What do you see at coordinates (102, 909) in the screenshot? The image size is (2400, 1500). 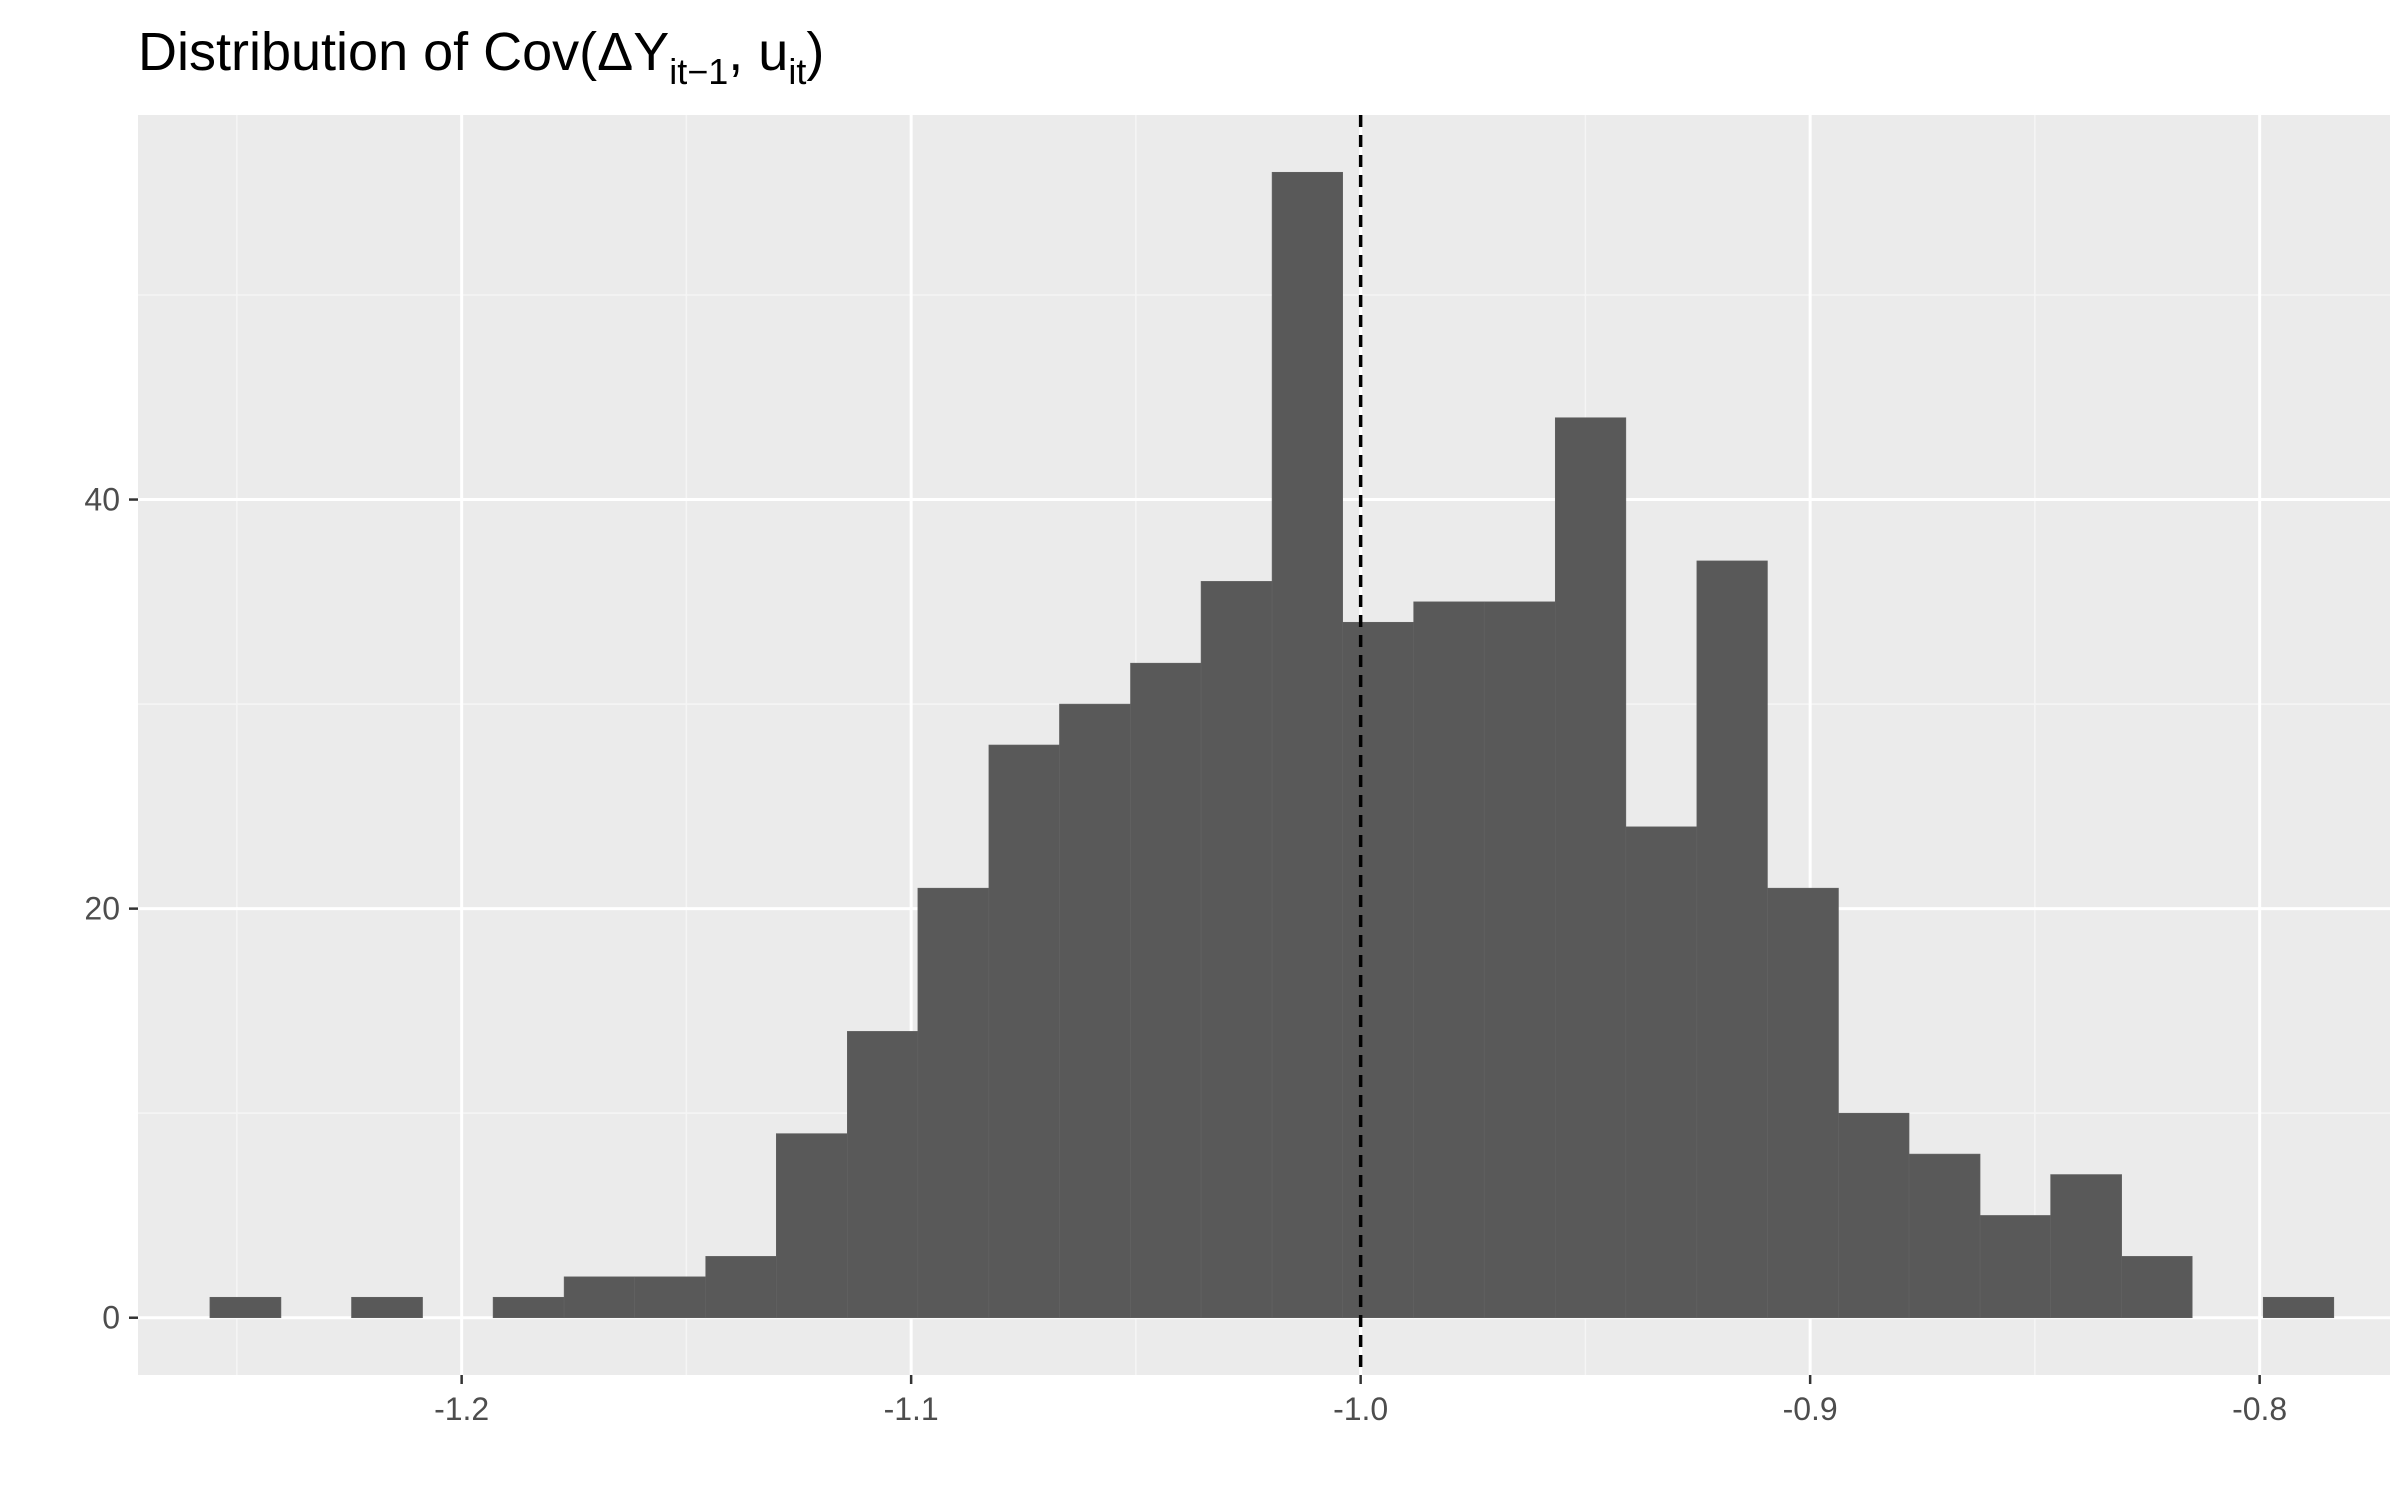 I see `y-tick-label: 20` at bounding box center [102, 909].